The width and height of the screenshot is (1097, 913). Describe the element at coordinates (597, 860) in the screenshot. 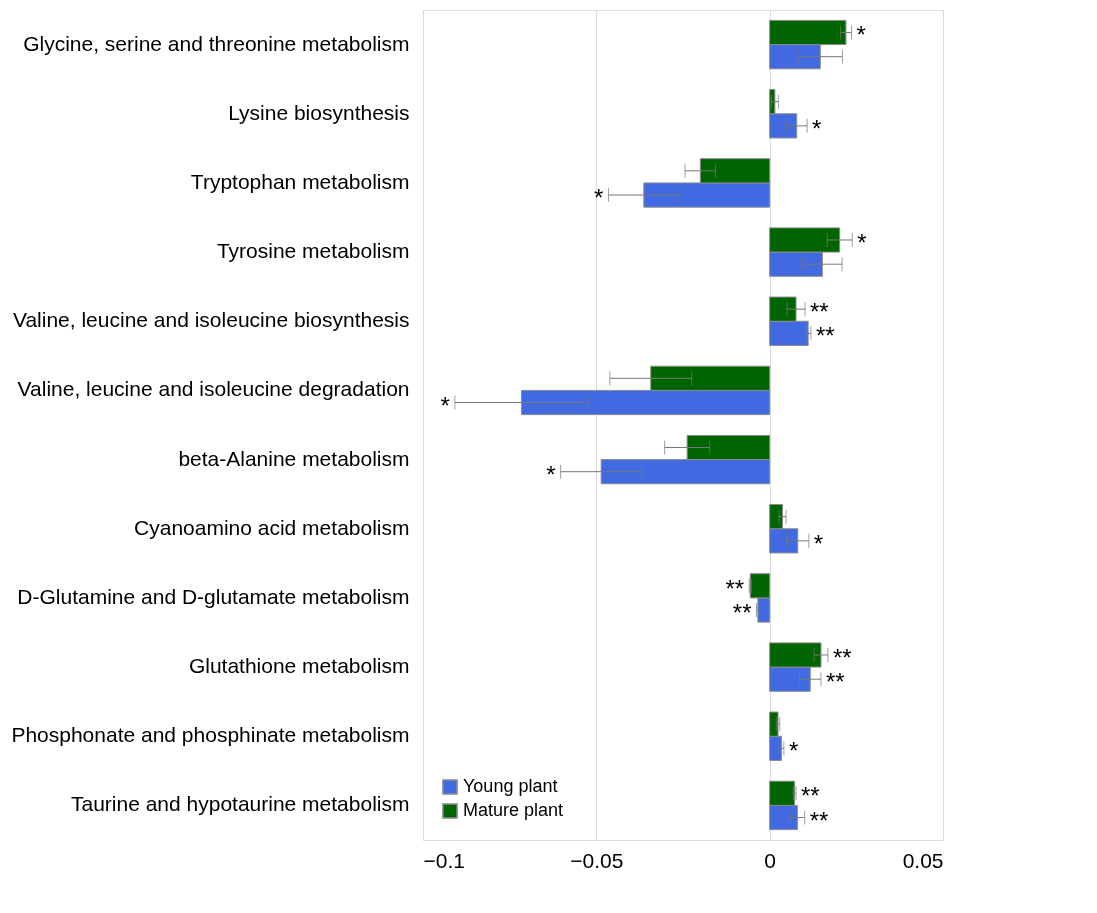

I see `x-tick-label: −0.05` at that location.